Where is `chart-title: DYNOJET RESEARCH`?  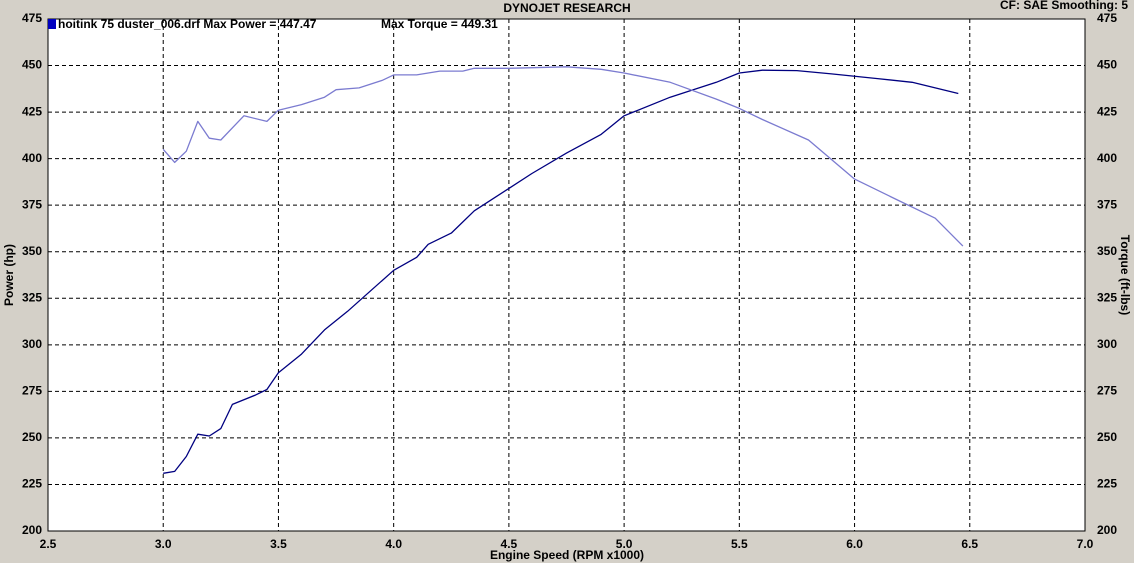
chart-title: DYNOJET RESEARCH is located at coordinates (566, 8).